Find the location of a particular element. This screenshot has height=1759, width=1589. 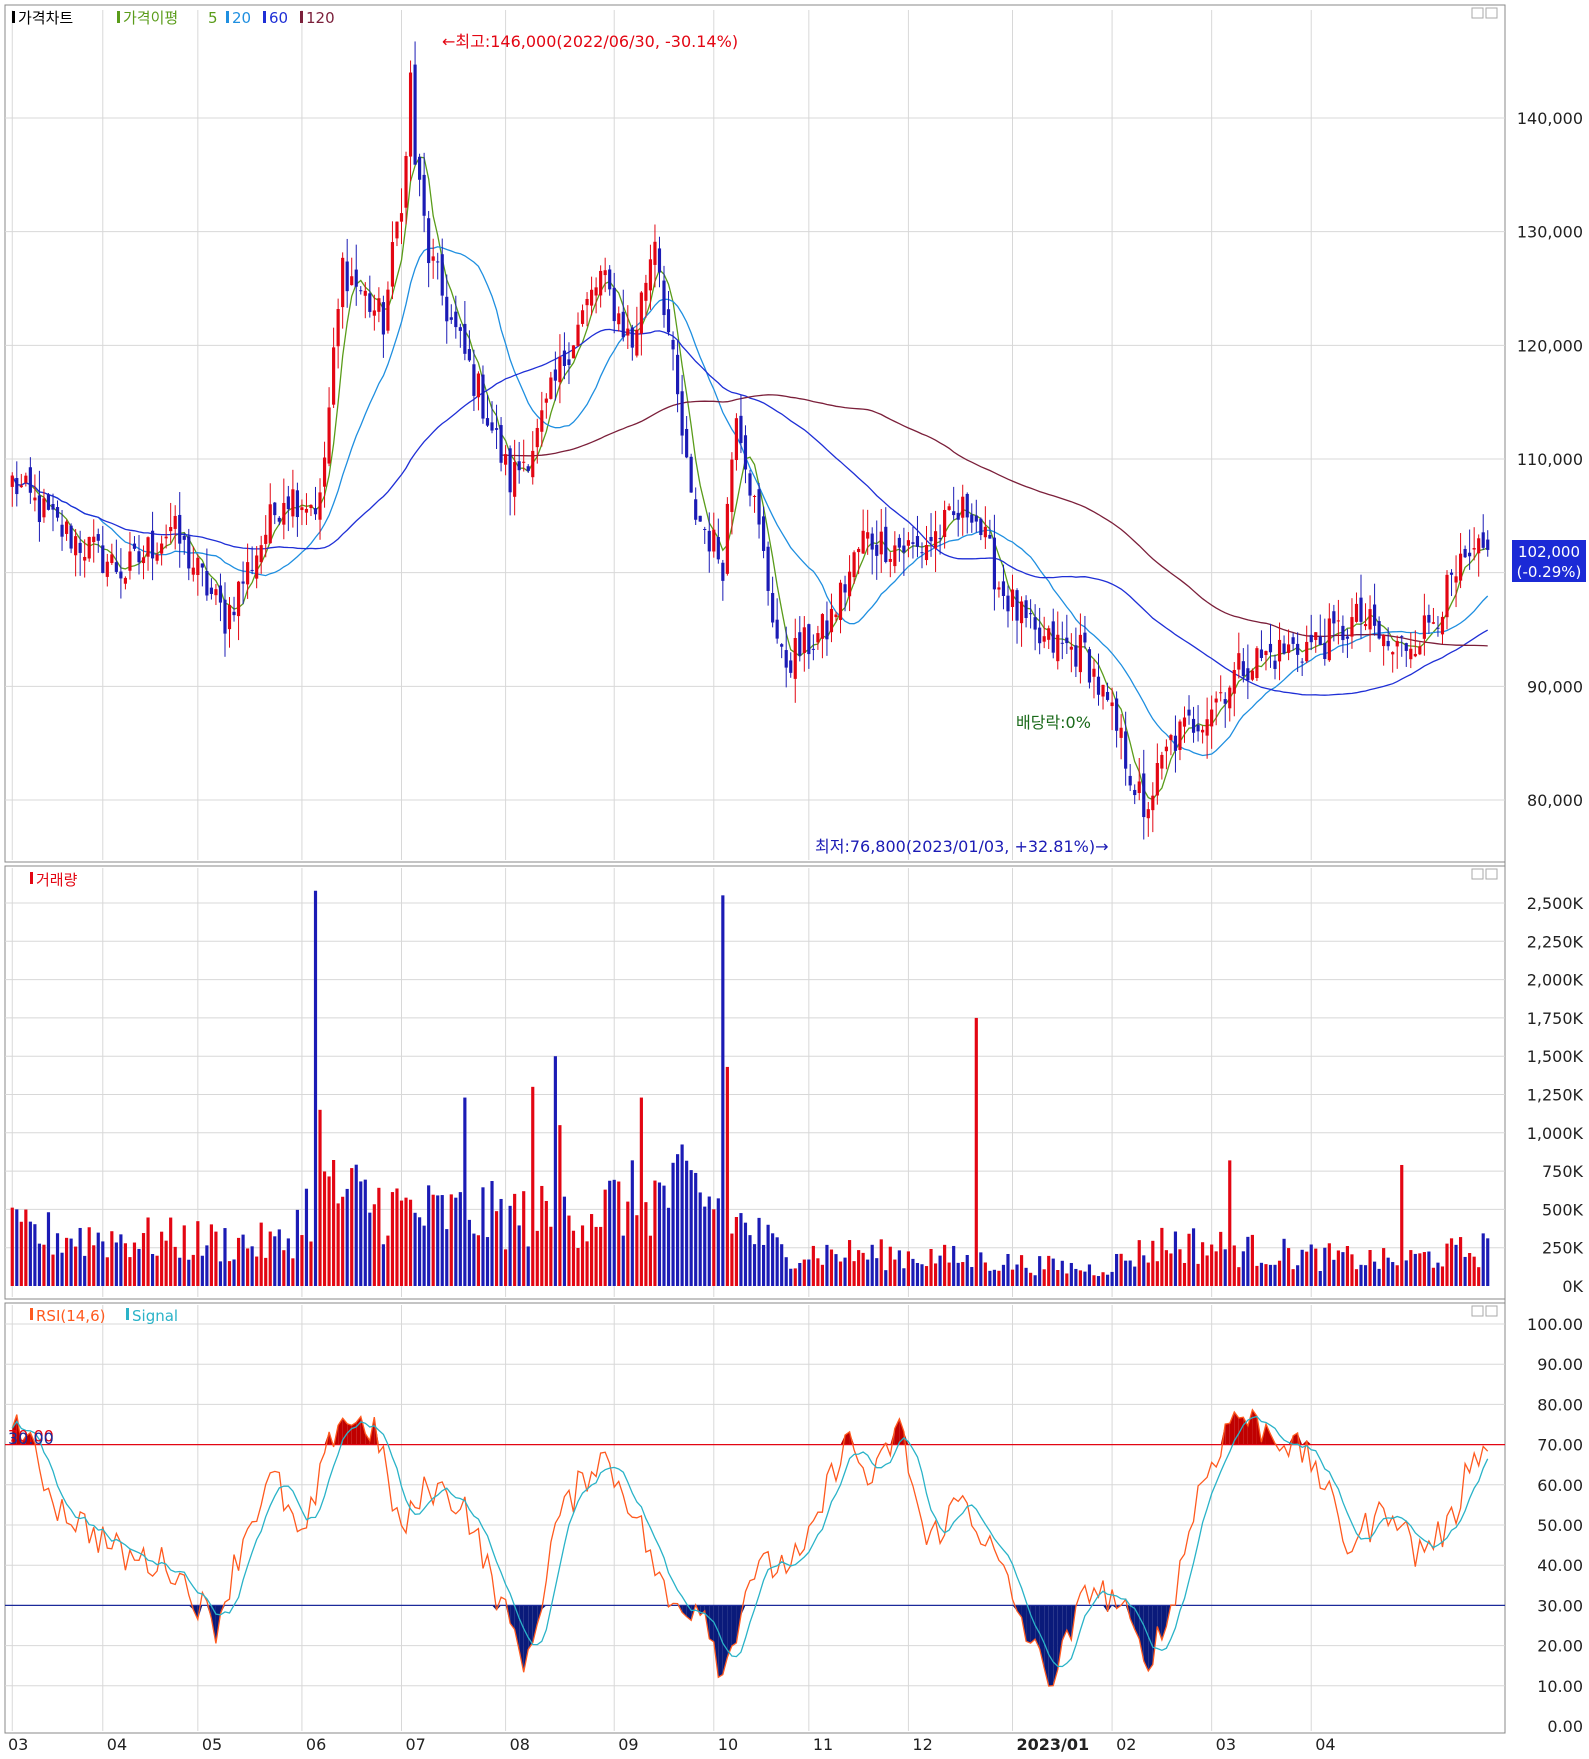

legend-signal: Signal is located at coordinates (155, 1316).